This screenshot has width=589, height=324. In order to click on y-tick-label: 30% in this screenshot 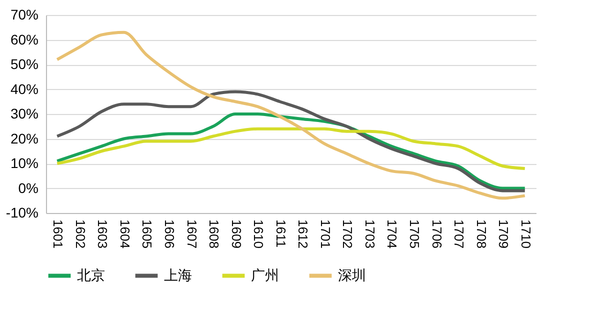, I will do `click(24, 114)`.